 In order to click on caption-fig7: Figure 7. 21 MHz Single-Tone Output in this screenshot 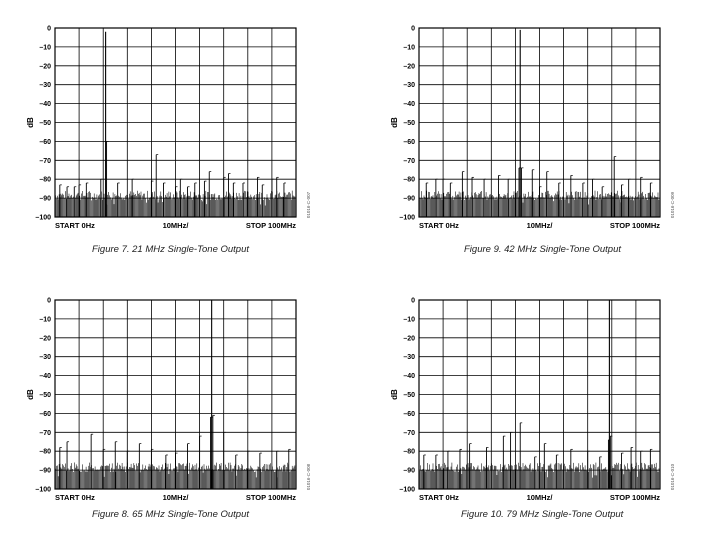, I will do `click(171, 249)`.